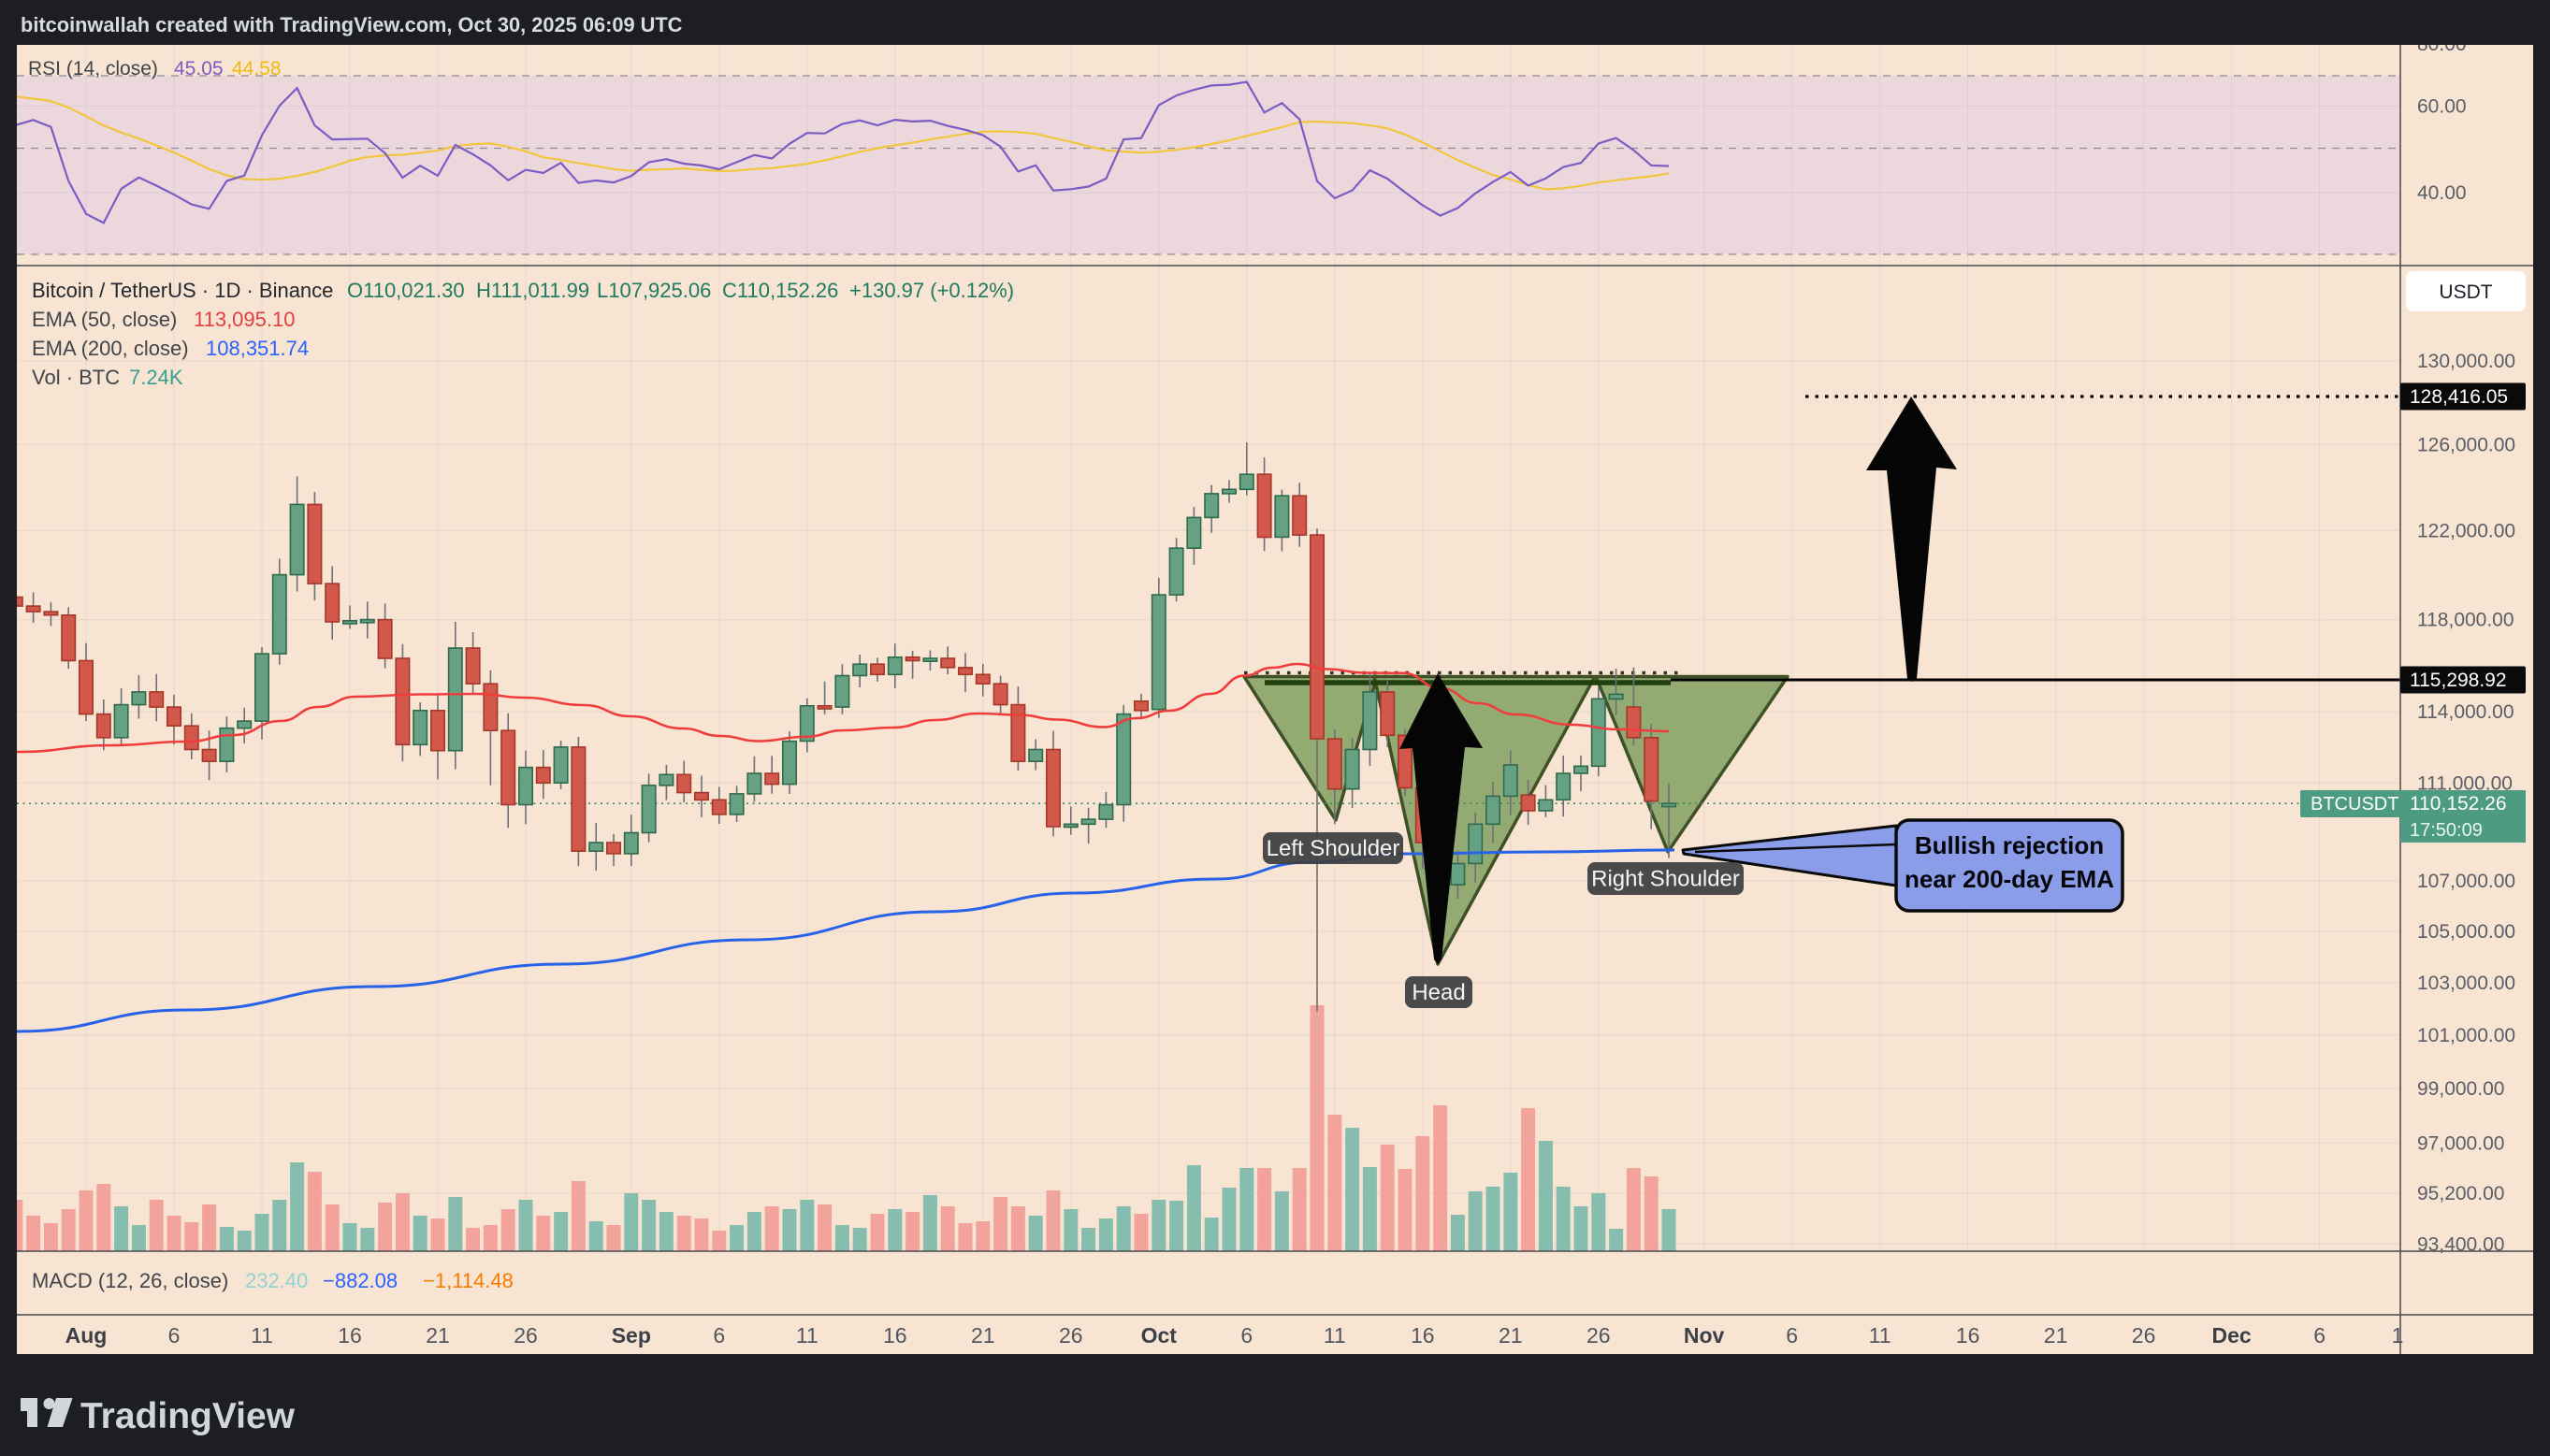 The image size is (2550, 1456). I want to click on svg-text: H111,011.99, so click(532, 290).